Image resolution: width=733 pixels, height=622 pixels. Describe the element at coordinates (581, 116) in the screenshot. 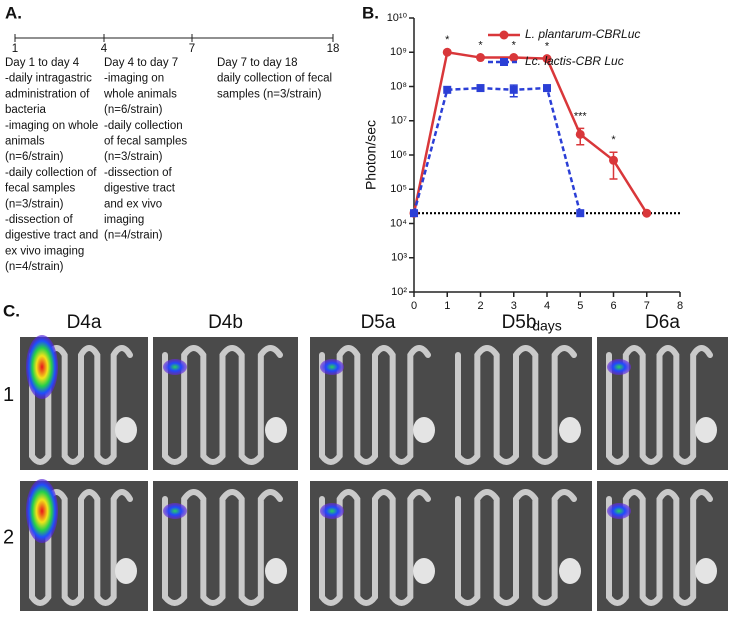

I see `significance-mark: ***` at that location.